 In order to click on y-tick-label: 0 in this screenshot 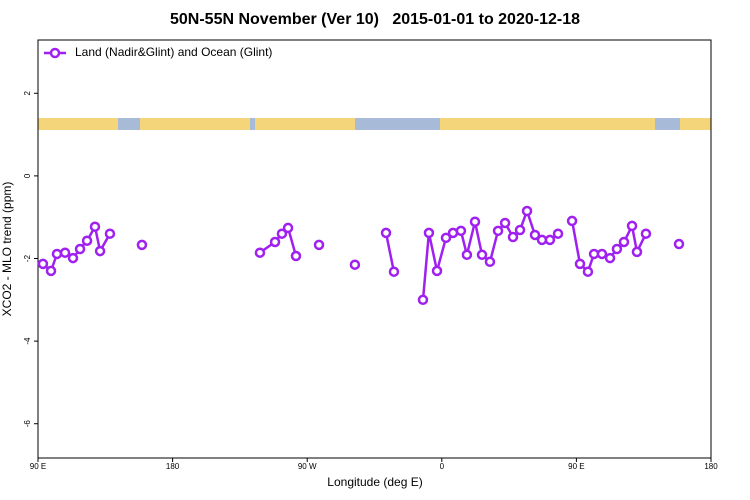, I will do `click(27, 175)`.